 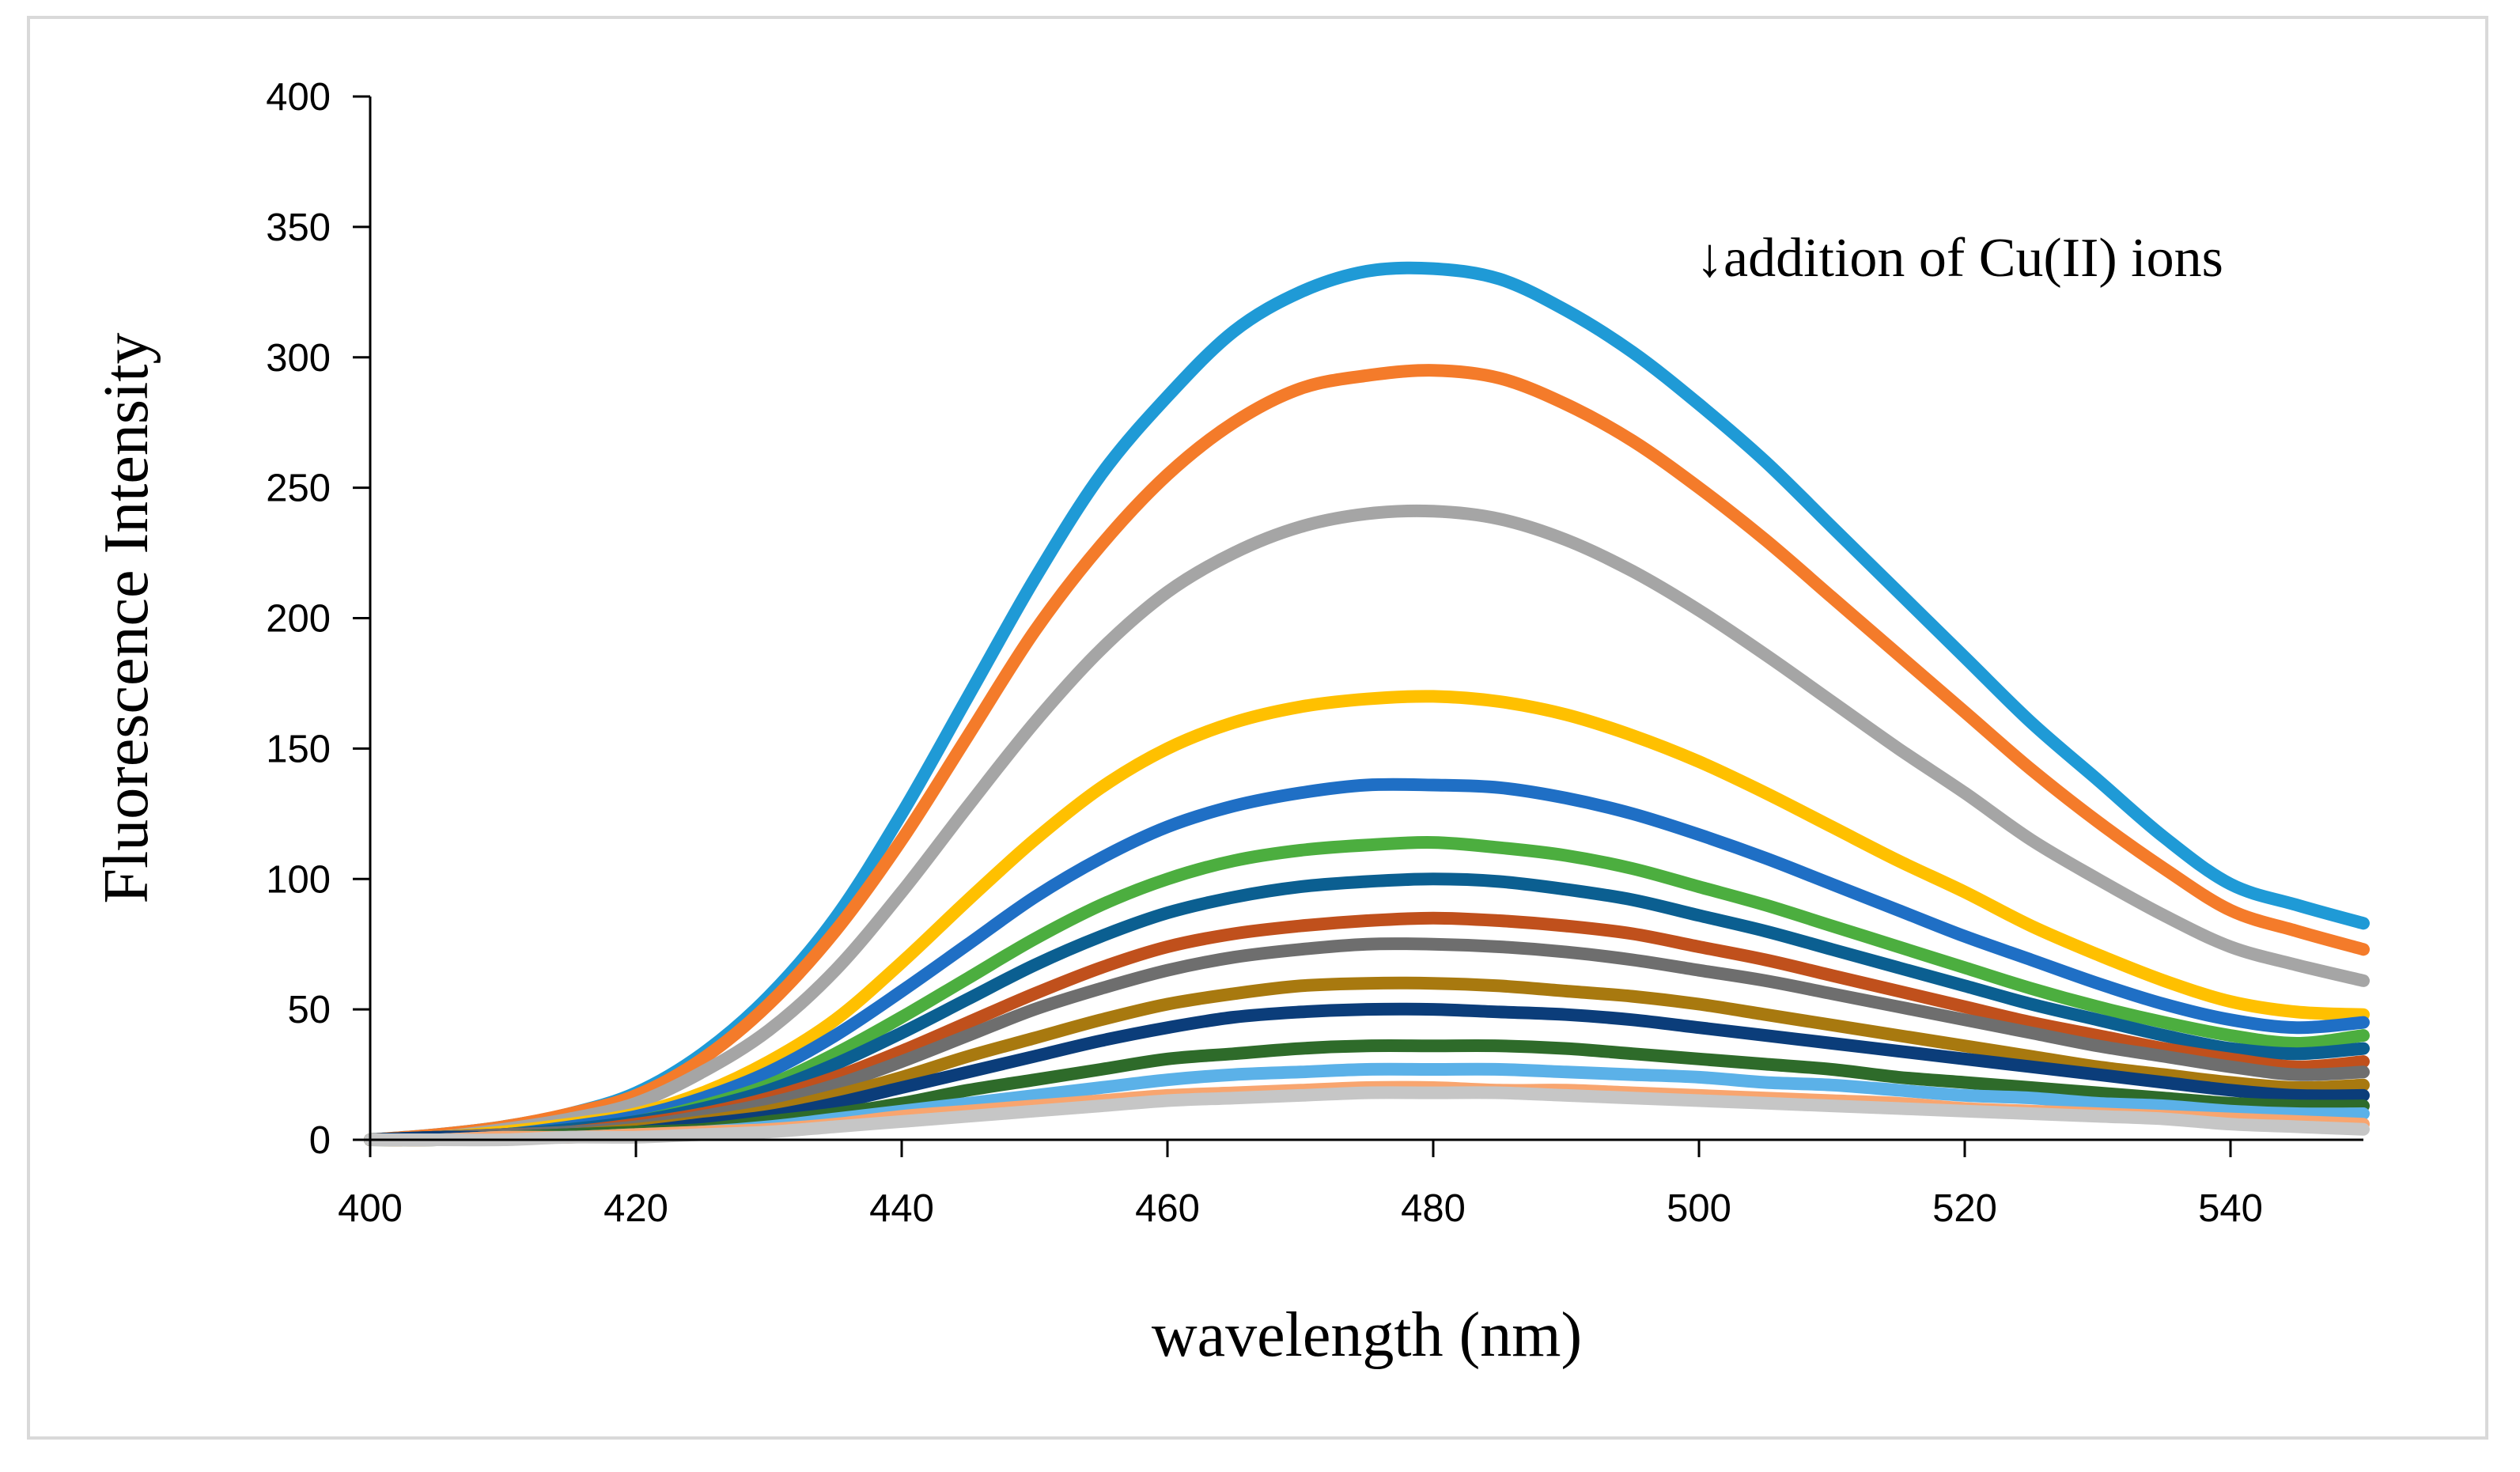 What do you see at coordinates (2230, 1209) in the screenshot?
I see `x-tick-label: 540` at bounding box center [2230, 1209].